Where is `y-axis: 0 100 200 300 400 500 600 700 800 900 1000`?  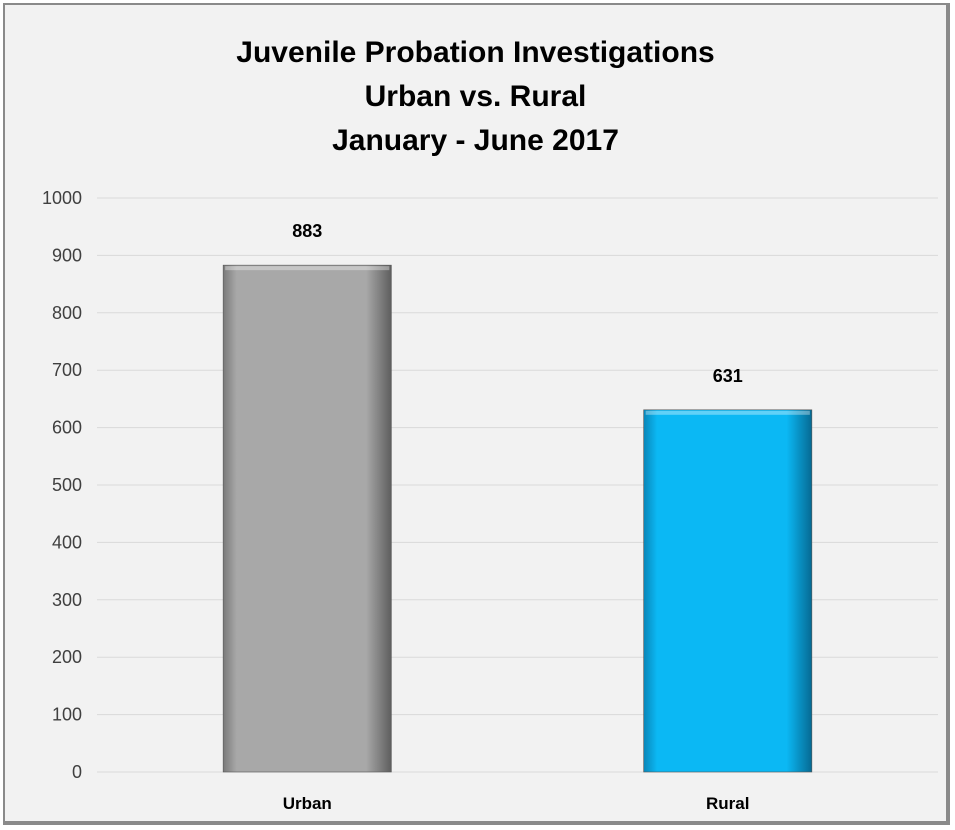
y-axis: 0 100 200 300 400 500 600 700 800 900 1000 is located at coordinates (62, 485).